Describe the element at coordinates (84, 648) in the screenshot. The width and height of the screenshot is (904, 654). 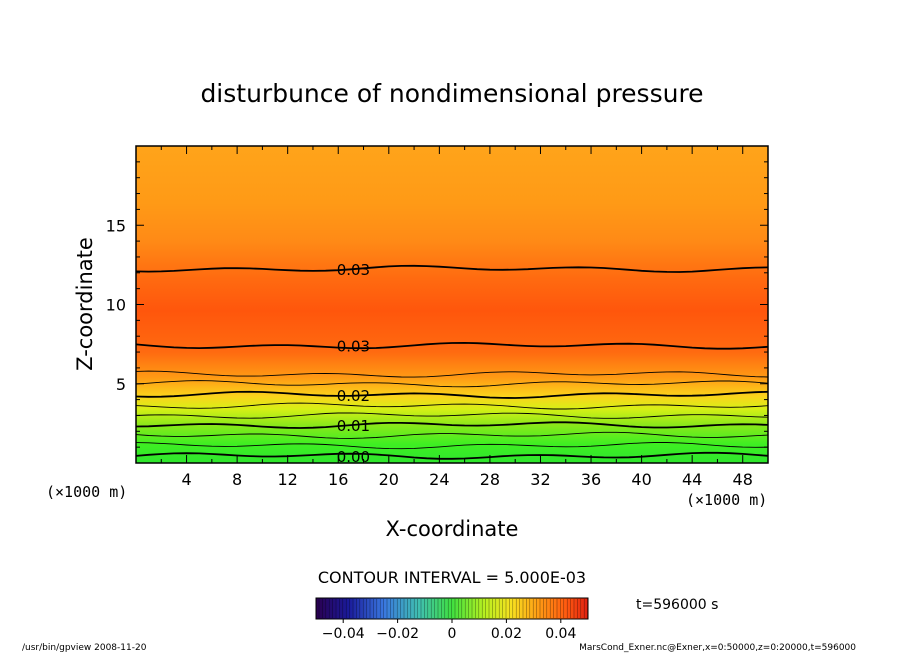
I see `footer-left: /usr/bin/gpview 2008-11-20` at that location.